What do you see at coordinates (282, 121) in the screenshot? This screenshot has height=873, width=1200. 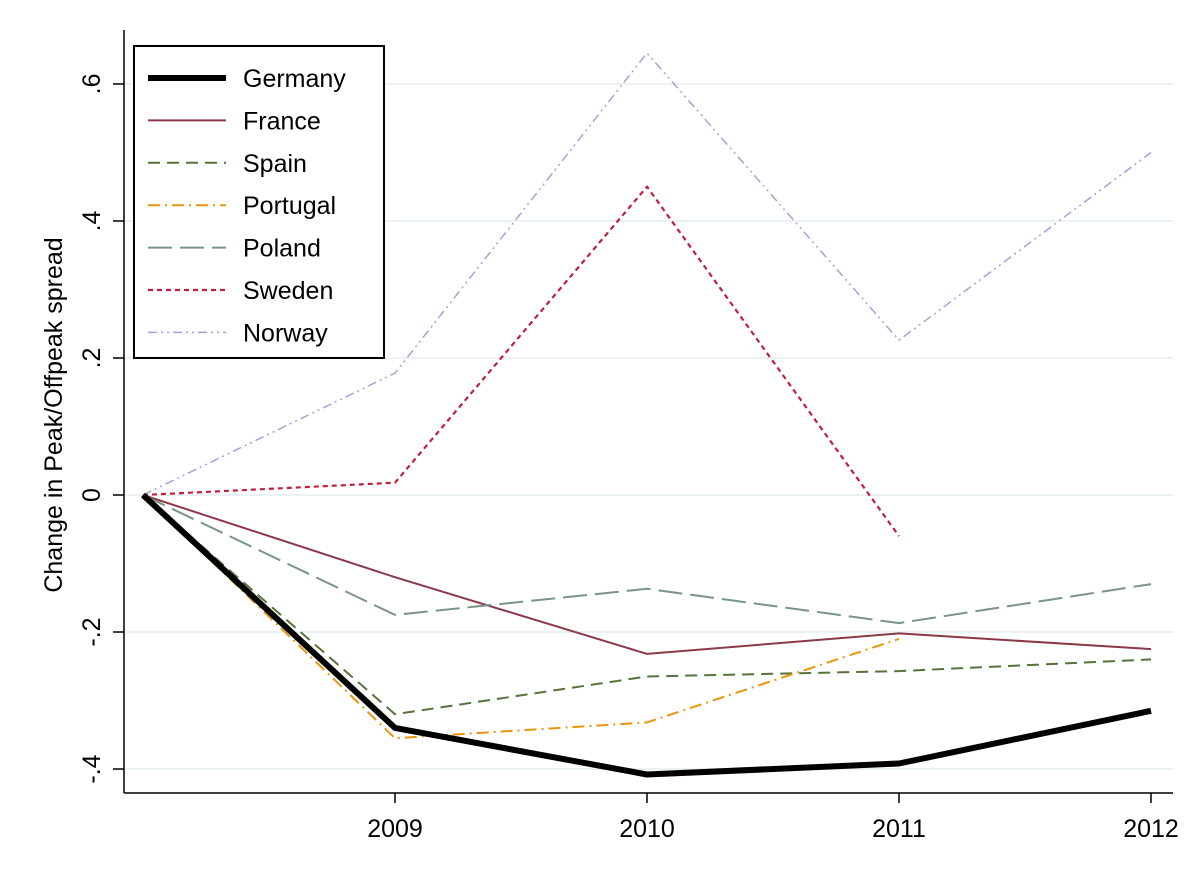 I see `legend-label-france: France` at bounding box center [282, 121].